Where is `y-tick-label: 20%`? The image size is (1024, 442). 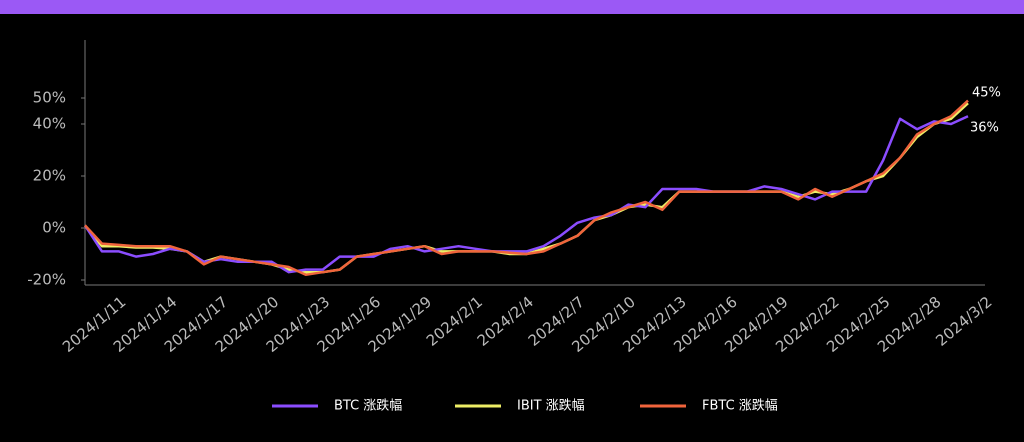 y-tick-label: 20% is located at coordinates (49, 176).